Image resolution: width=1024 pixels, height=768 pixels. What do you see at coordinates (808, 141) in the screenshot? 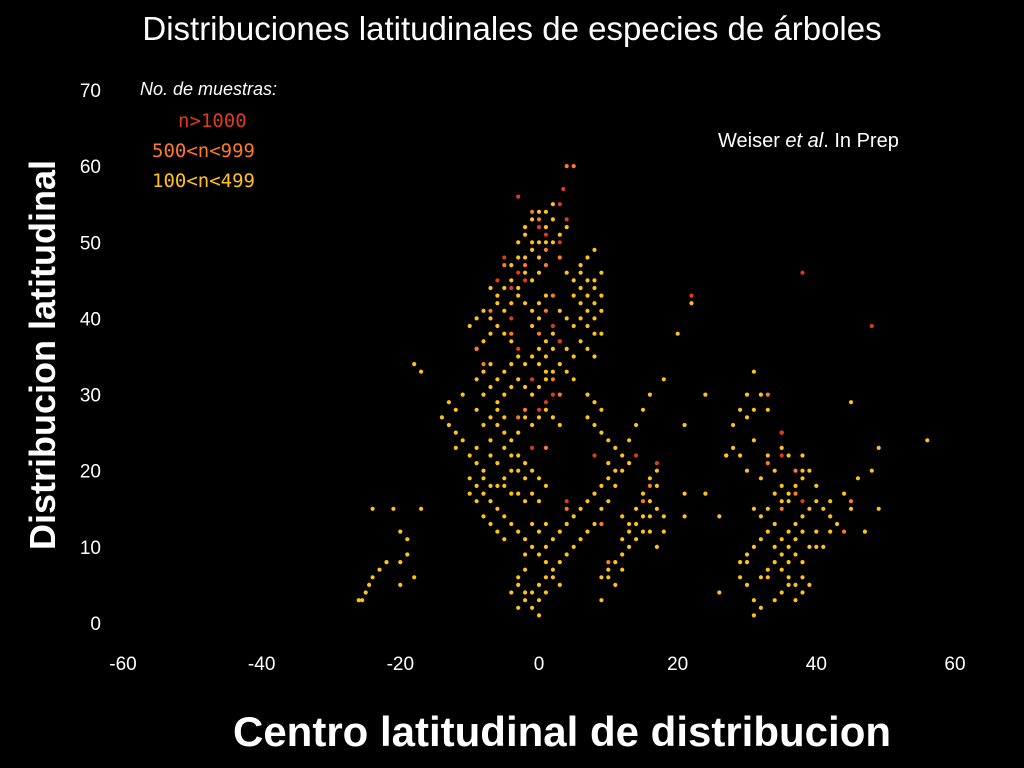
I see `credit-text: Weiser et al. In Prep` at bounding box center [808, 141].